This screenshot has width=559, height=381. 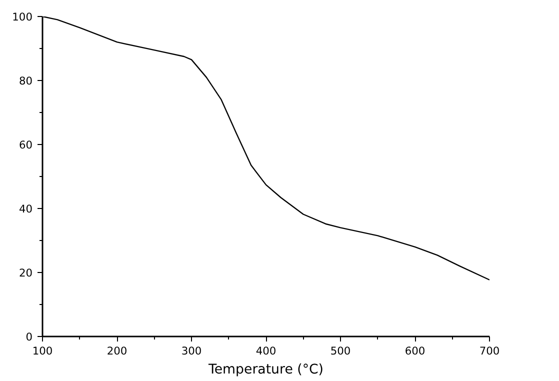 I want to click on x-tick-label: 500, so click(x=340, y=351).